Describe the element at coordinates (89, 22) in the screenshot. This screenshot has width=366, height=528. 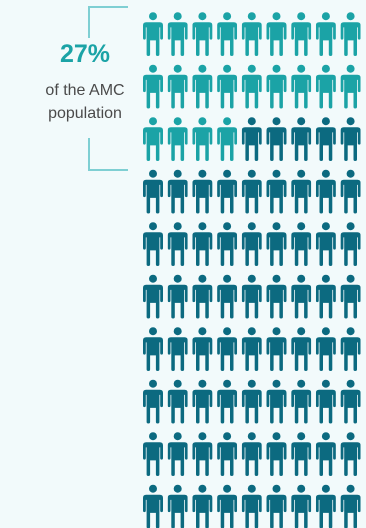
I see `bracket-top-vertical` at that location.